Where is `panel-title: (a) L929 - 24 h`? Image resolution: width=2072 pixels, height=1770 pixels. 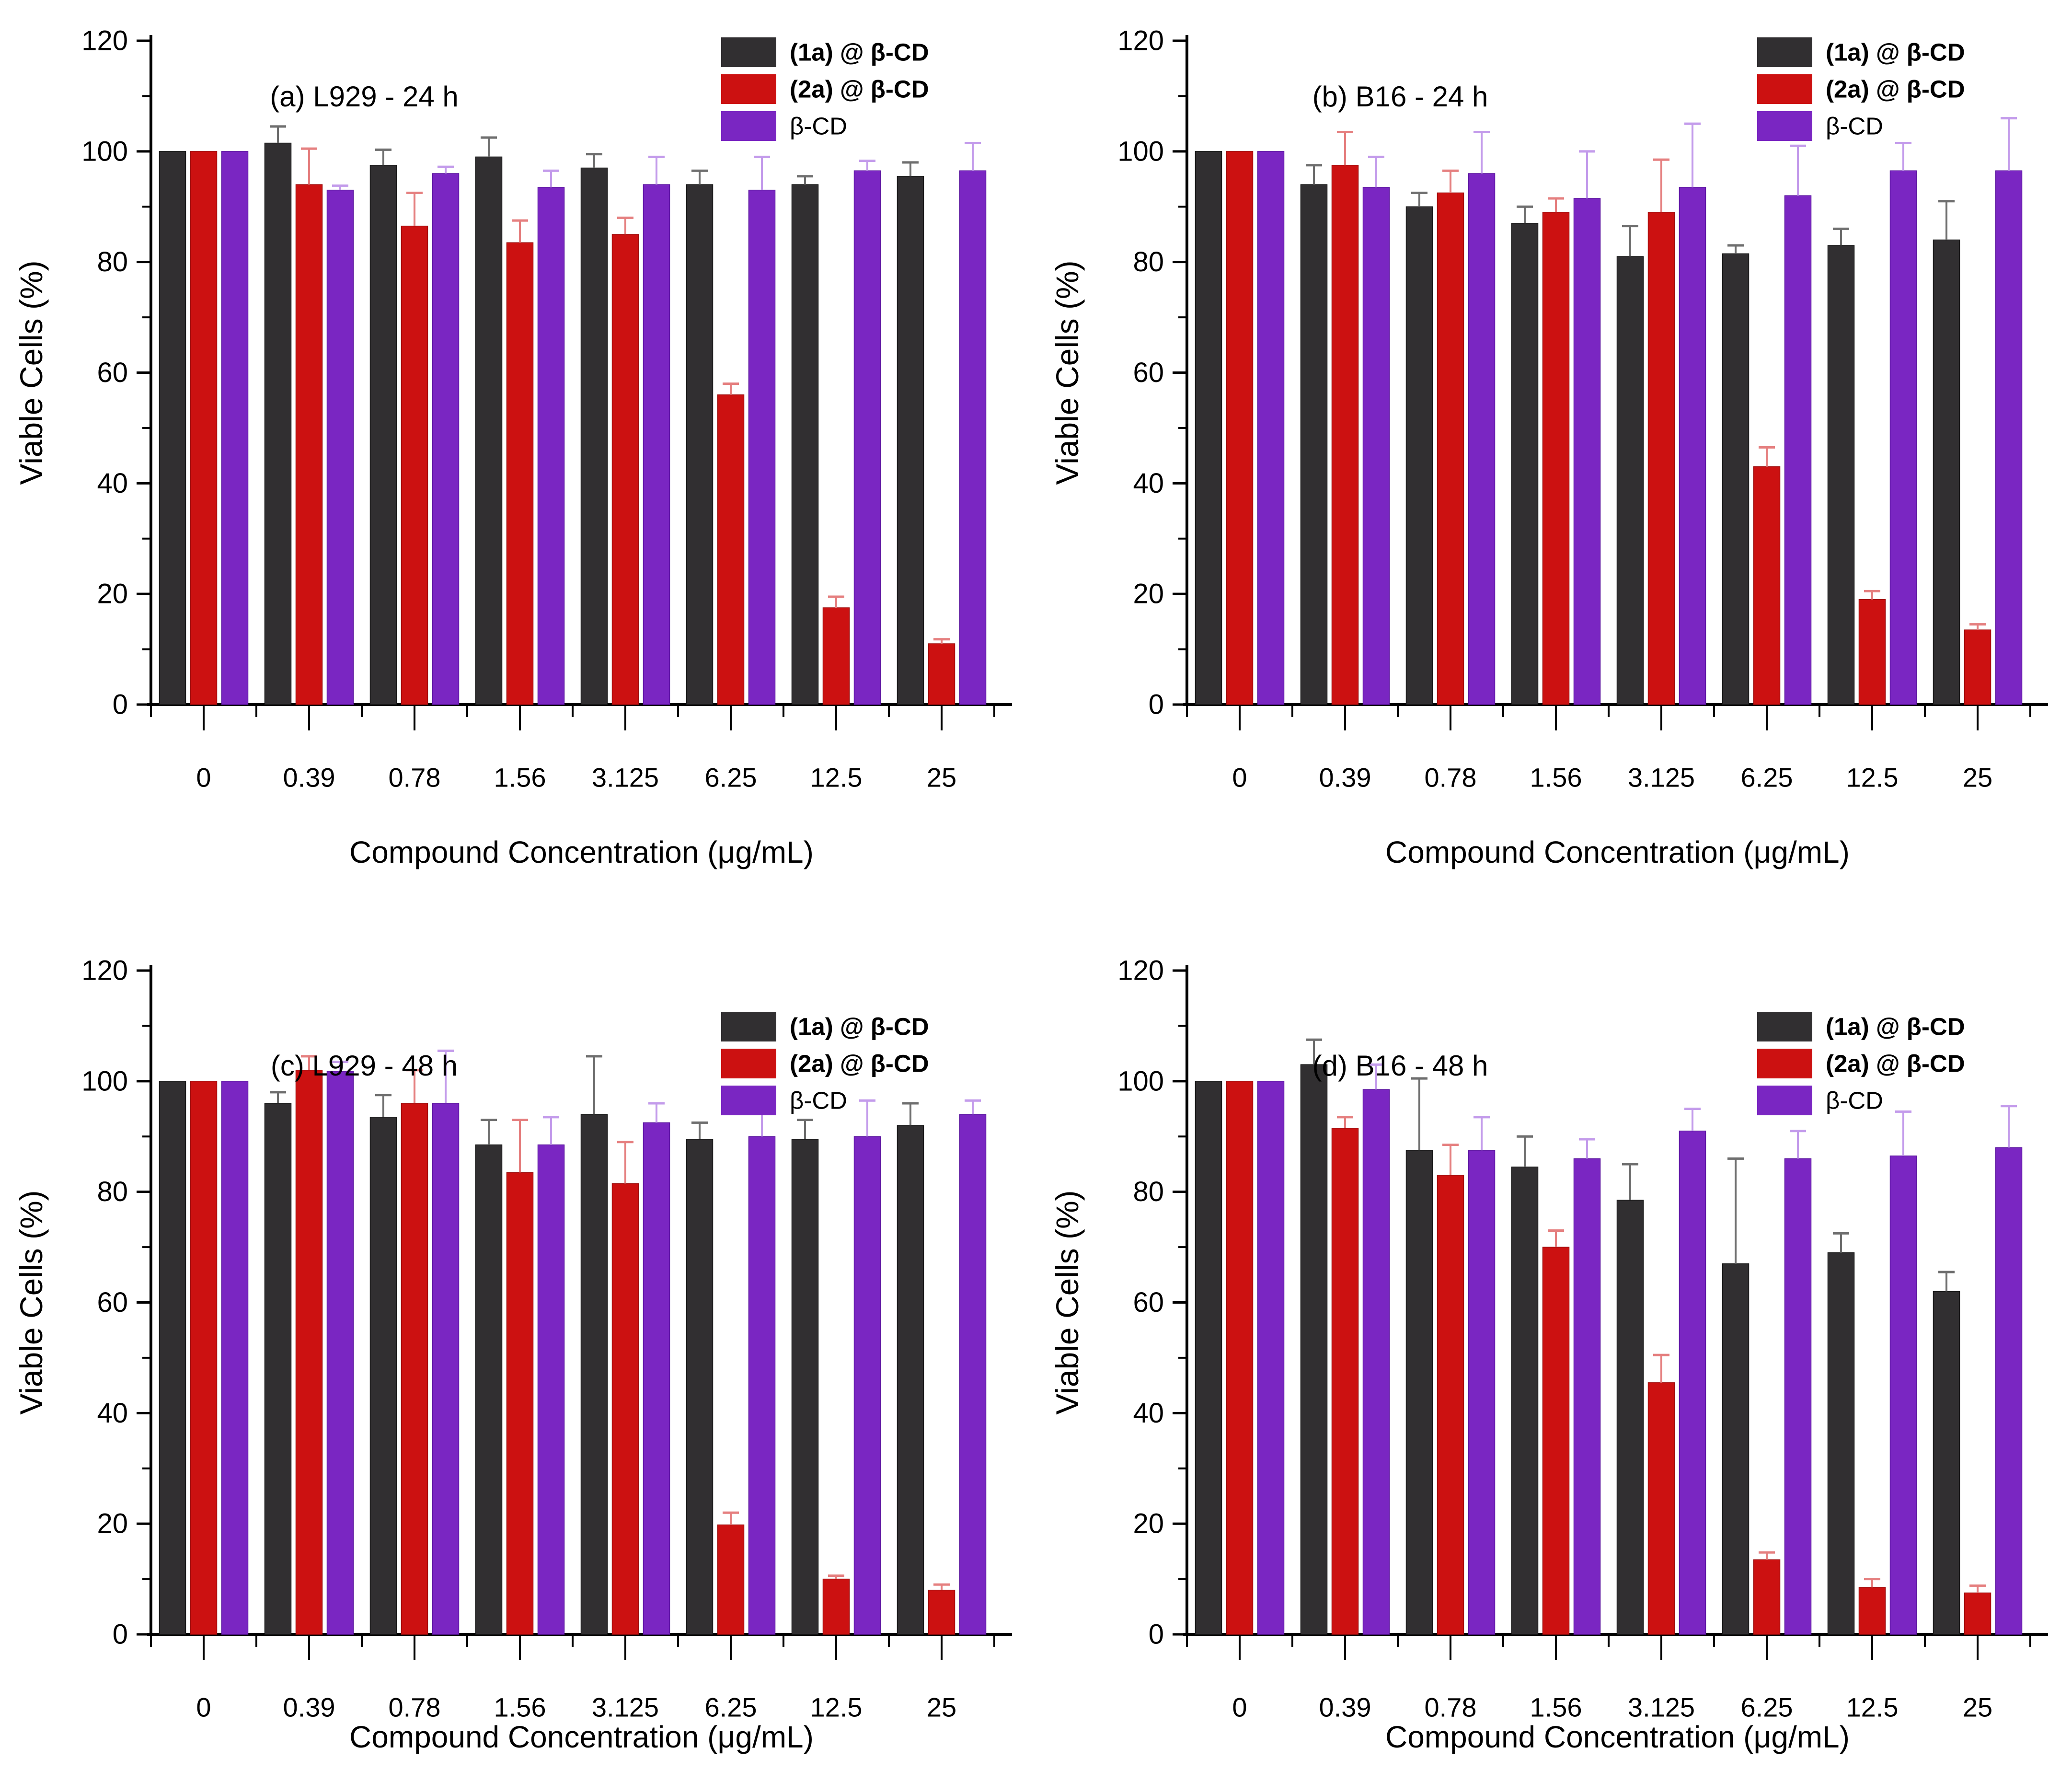
panel-title: (a) L929 - 24 h is located at coordinates (365, 97).